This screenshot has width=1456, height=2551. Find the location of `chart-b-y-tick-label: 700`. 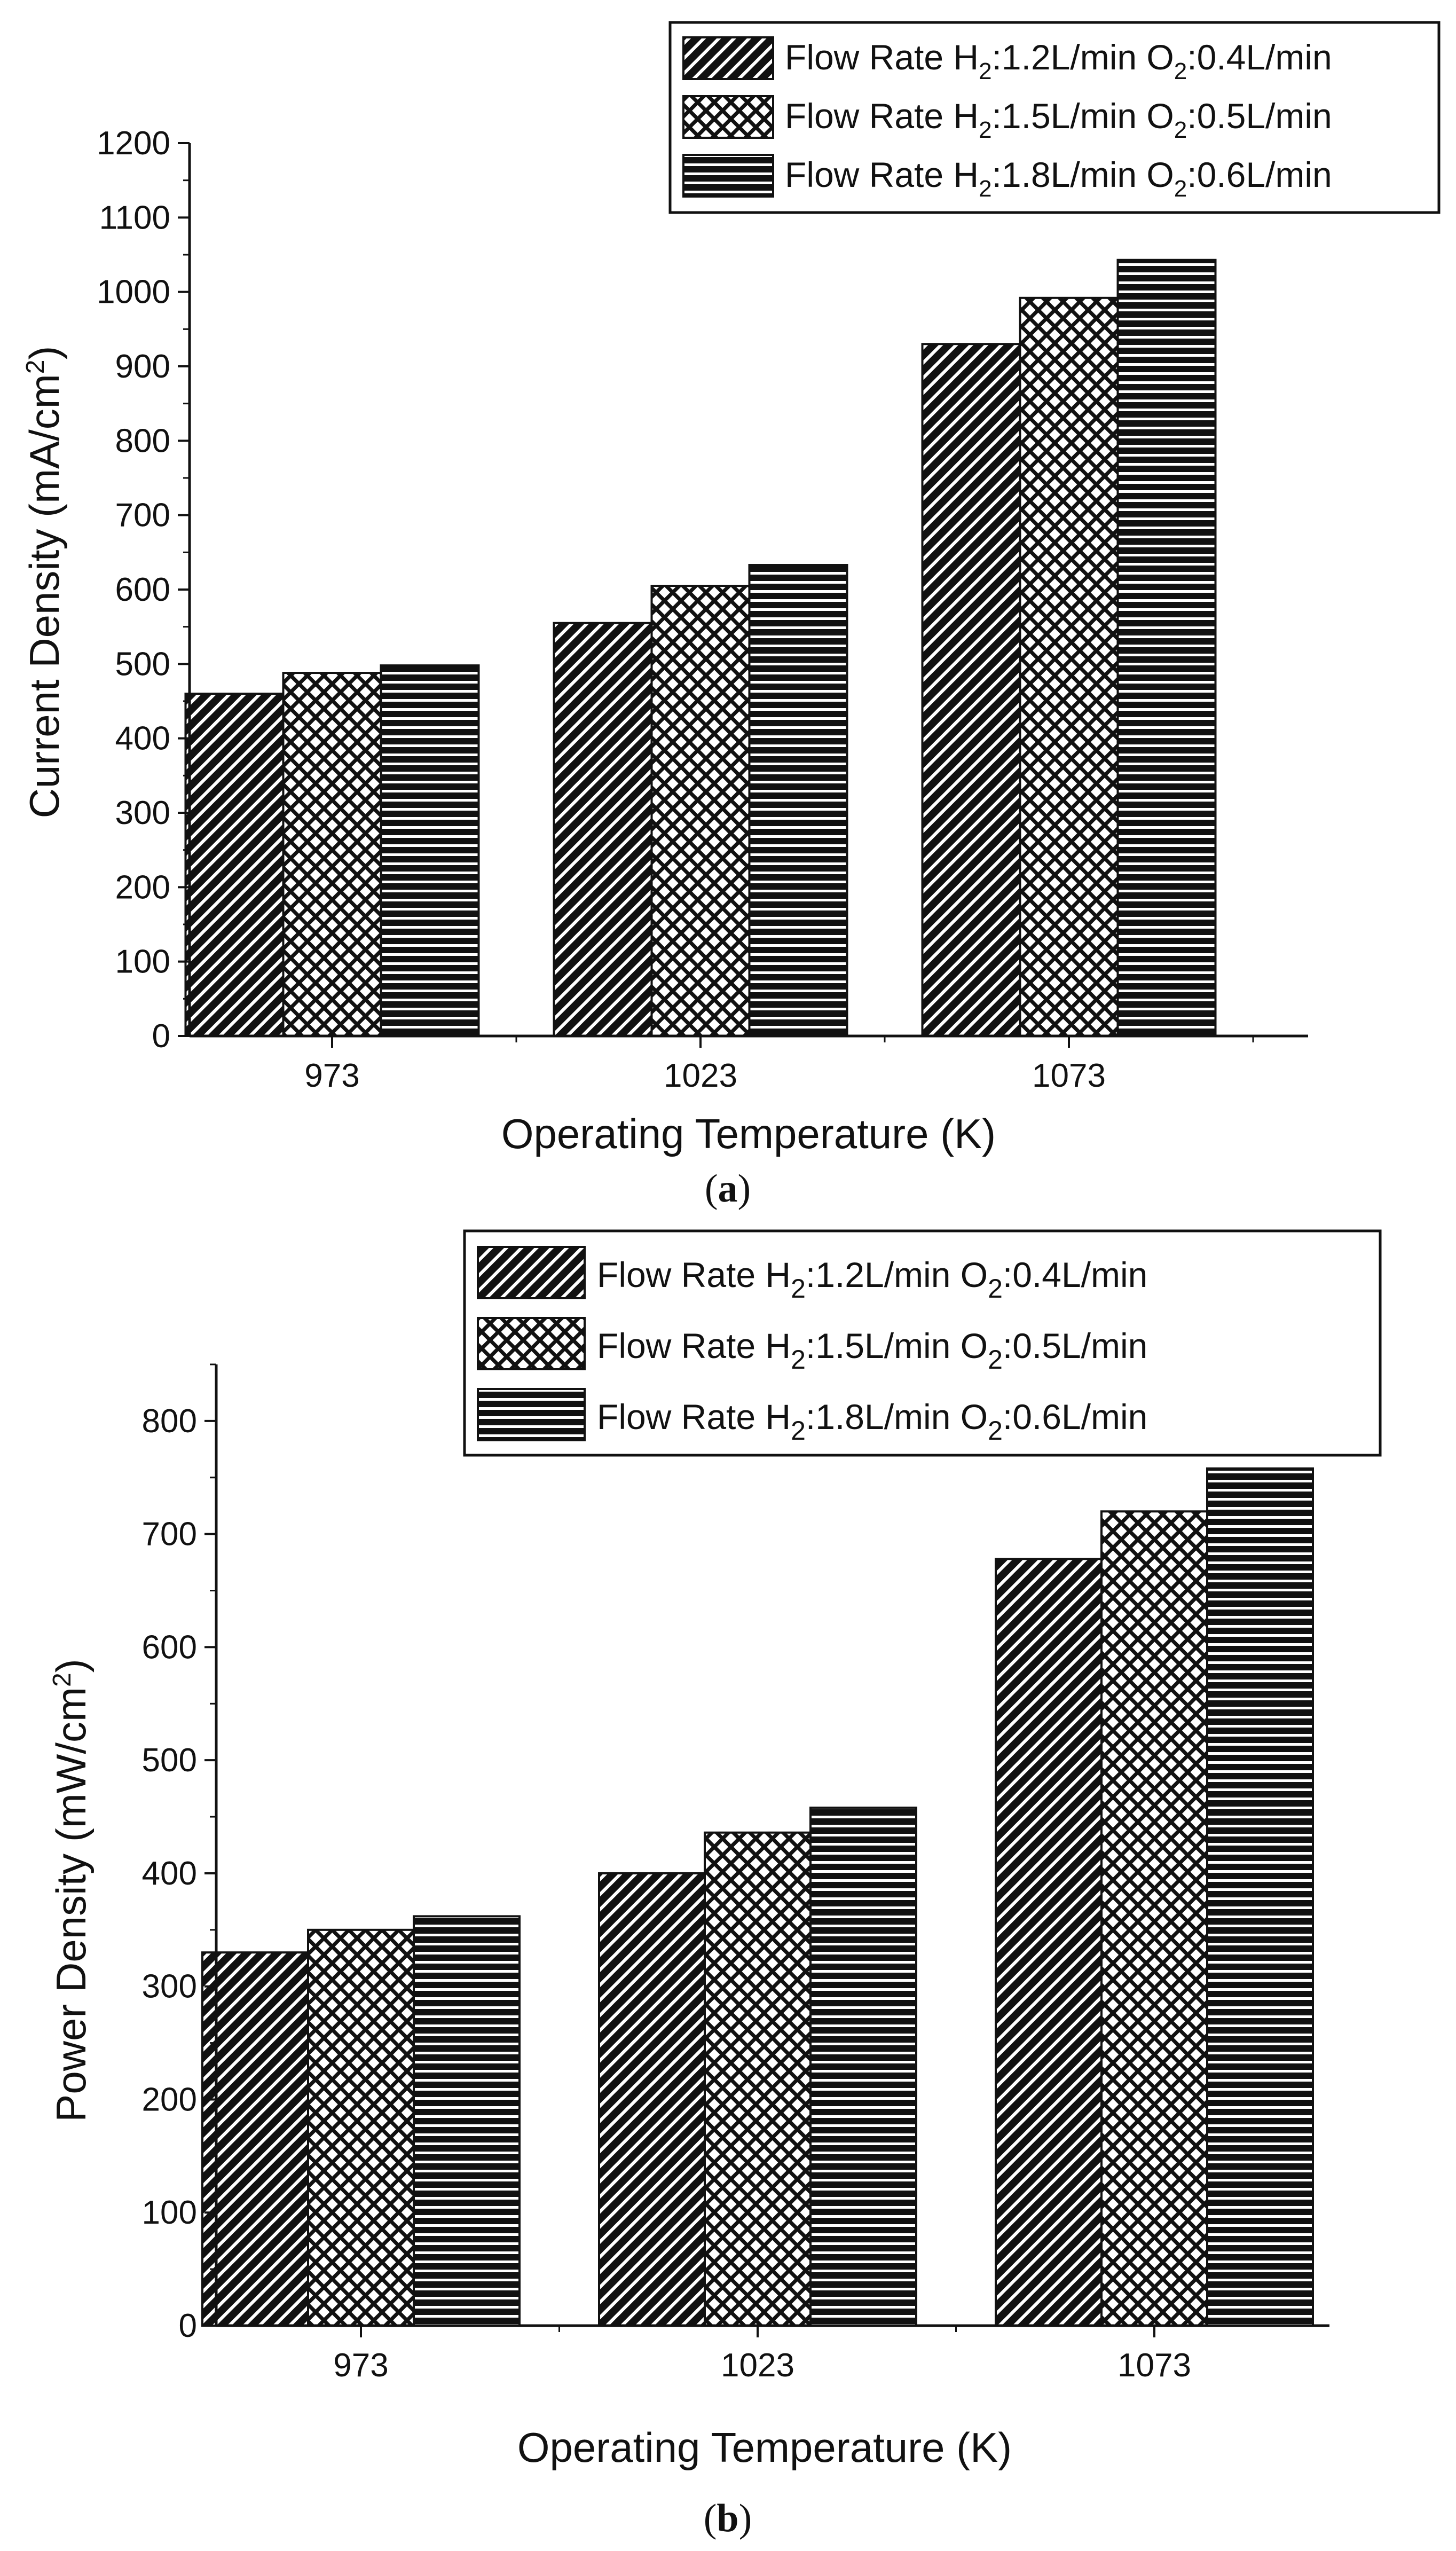

chart-b-y-tick-label: 700 is located at coordinates (169, 1534).